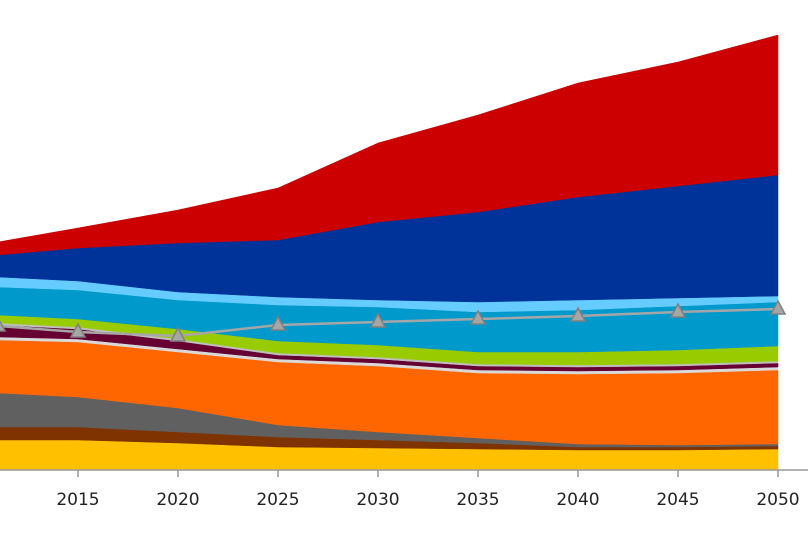  Describe the element at coordinates (177, 500) in the screenshot. I see `x-tick-label: 2020` at that location.